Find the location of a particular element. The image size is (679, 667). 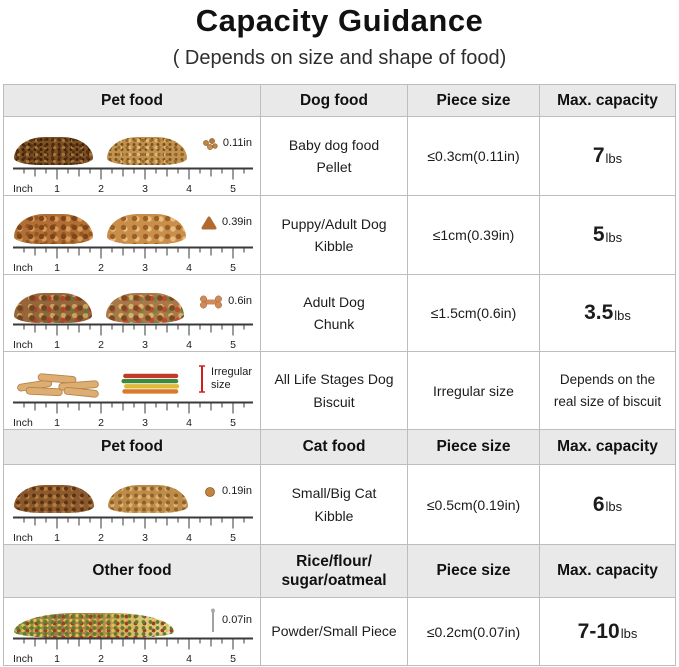

capacity-cell: 6 lbs is located at coordinates (607, 505).